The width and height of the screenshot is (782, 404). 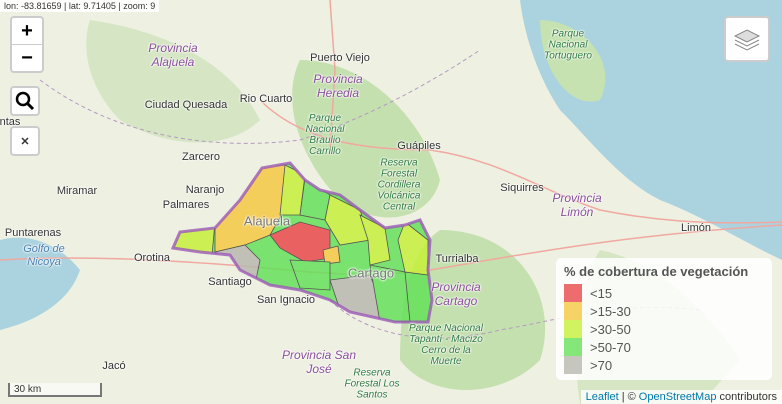 I want to click on fullscreen-button, so click(x=25, y=141).